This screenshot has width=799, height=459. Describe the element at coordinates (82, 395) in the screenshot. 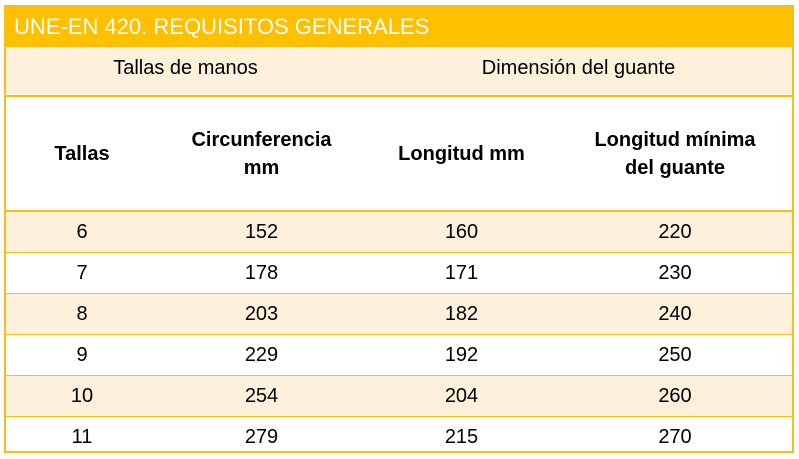

I see `cell-size: 10` at that location.